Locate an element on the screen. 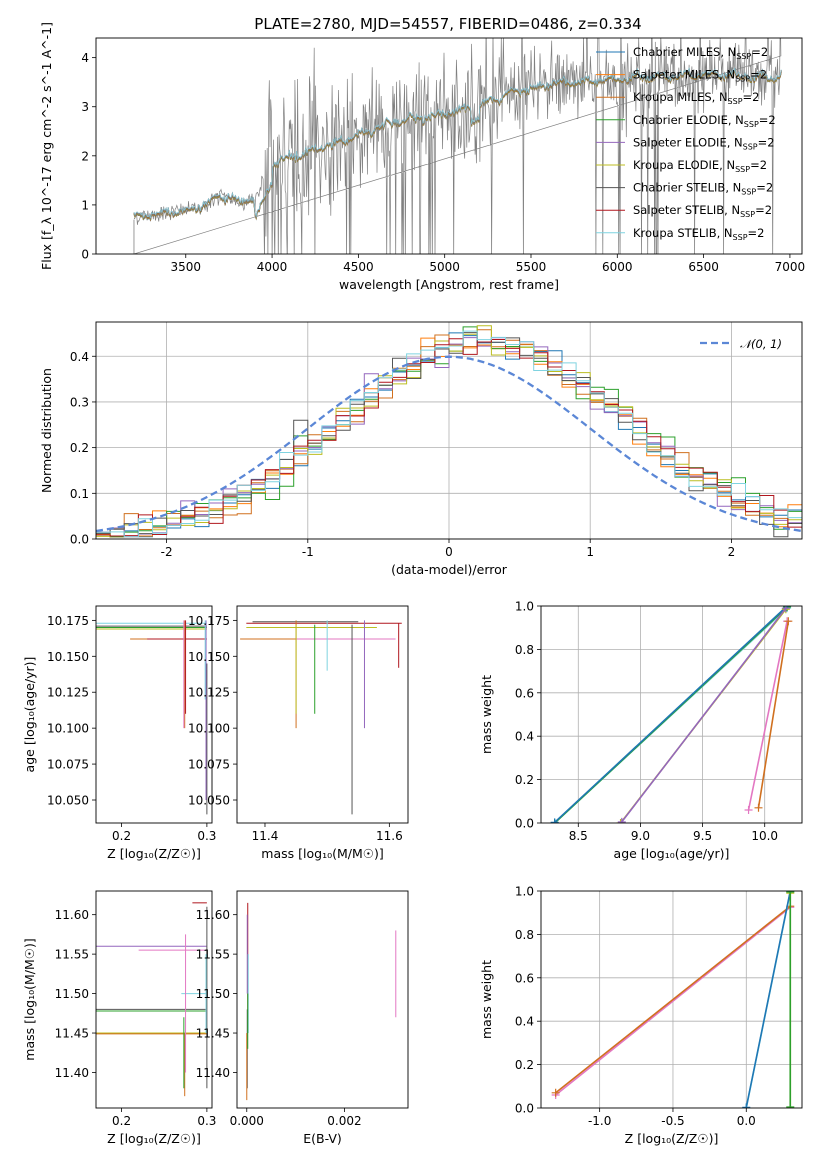  spectrum-xtick-label: 5500 is located at coordinates (531, 267).